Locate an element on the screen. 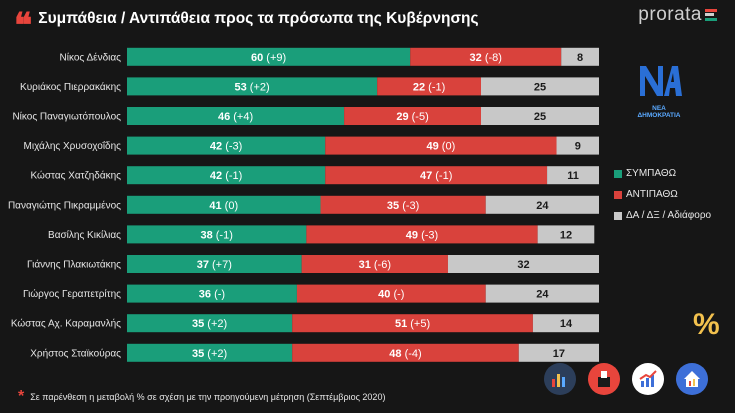  nd-party-name: ΝΕΑ ΔΗΜΟΚΡΑΤΙΑ is located at coordinates (659, 112).